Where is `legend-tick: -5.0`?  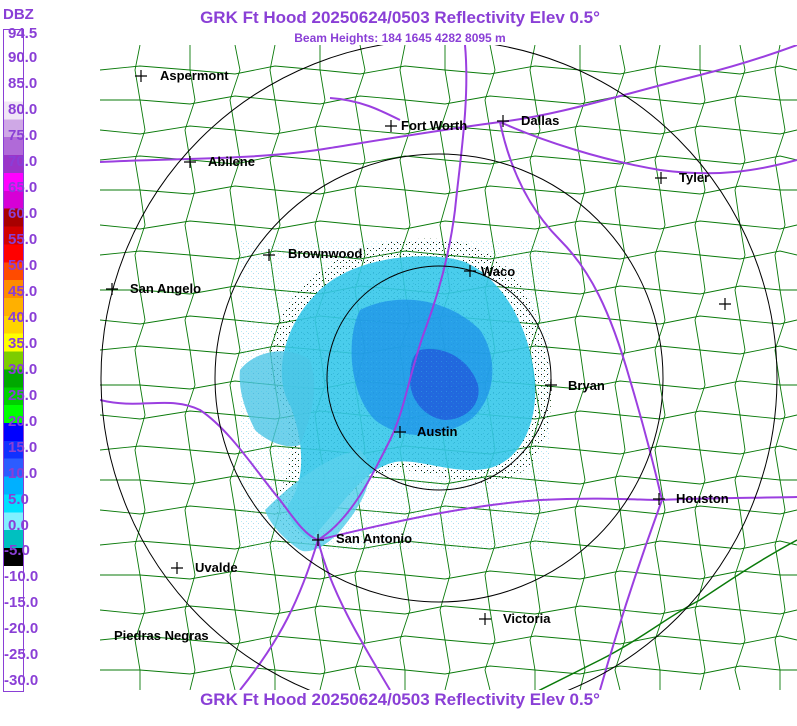 legend-tick: -5.0 is located at coordinates (17, 550).